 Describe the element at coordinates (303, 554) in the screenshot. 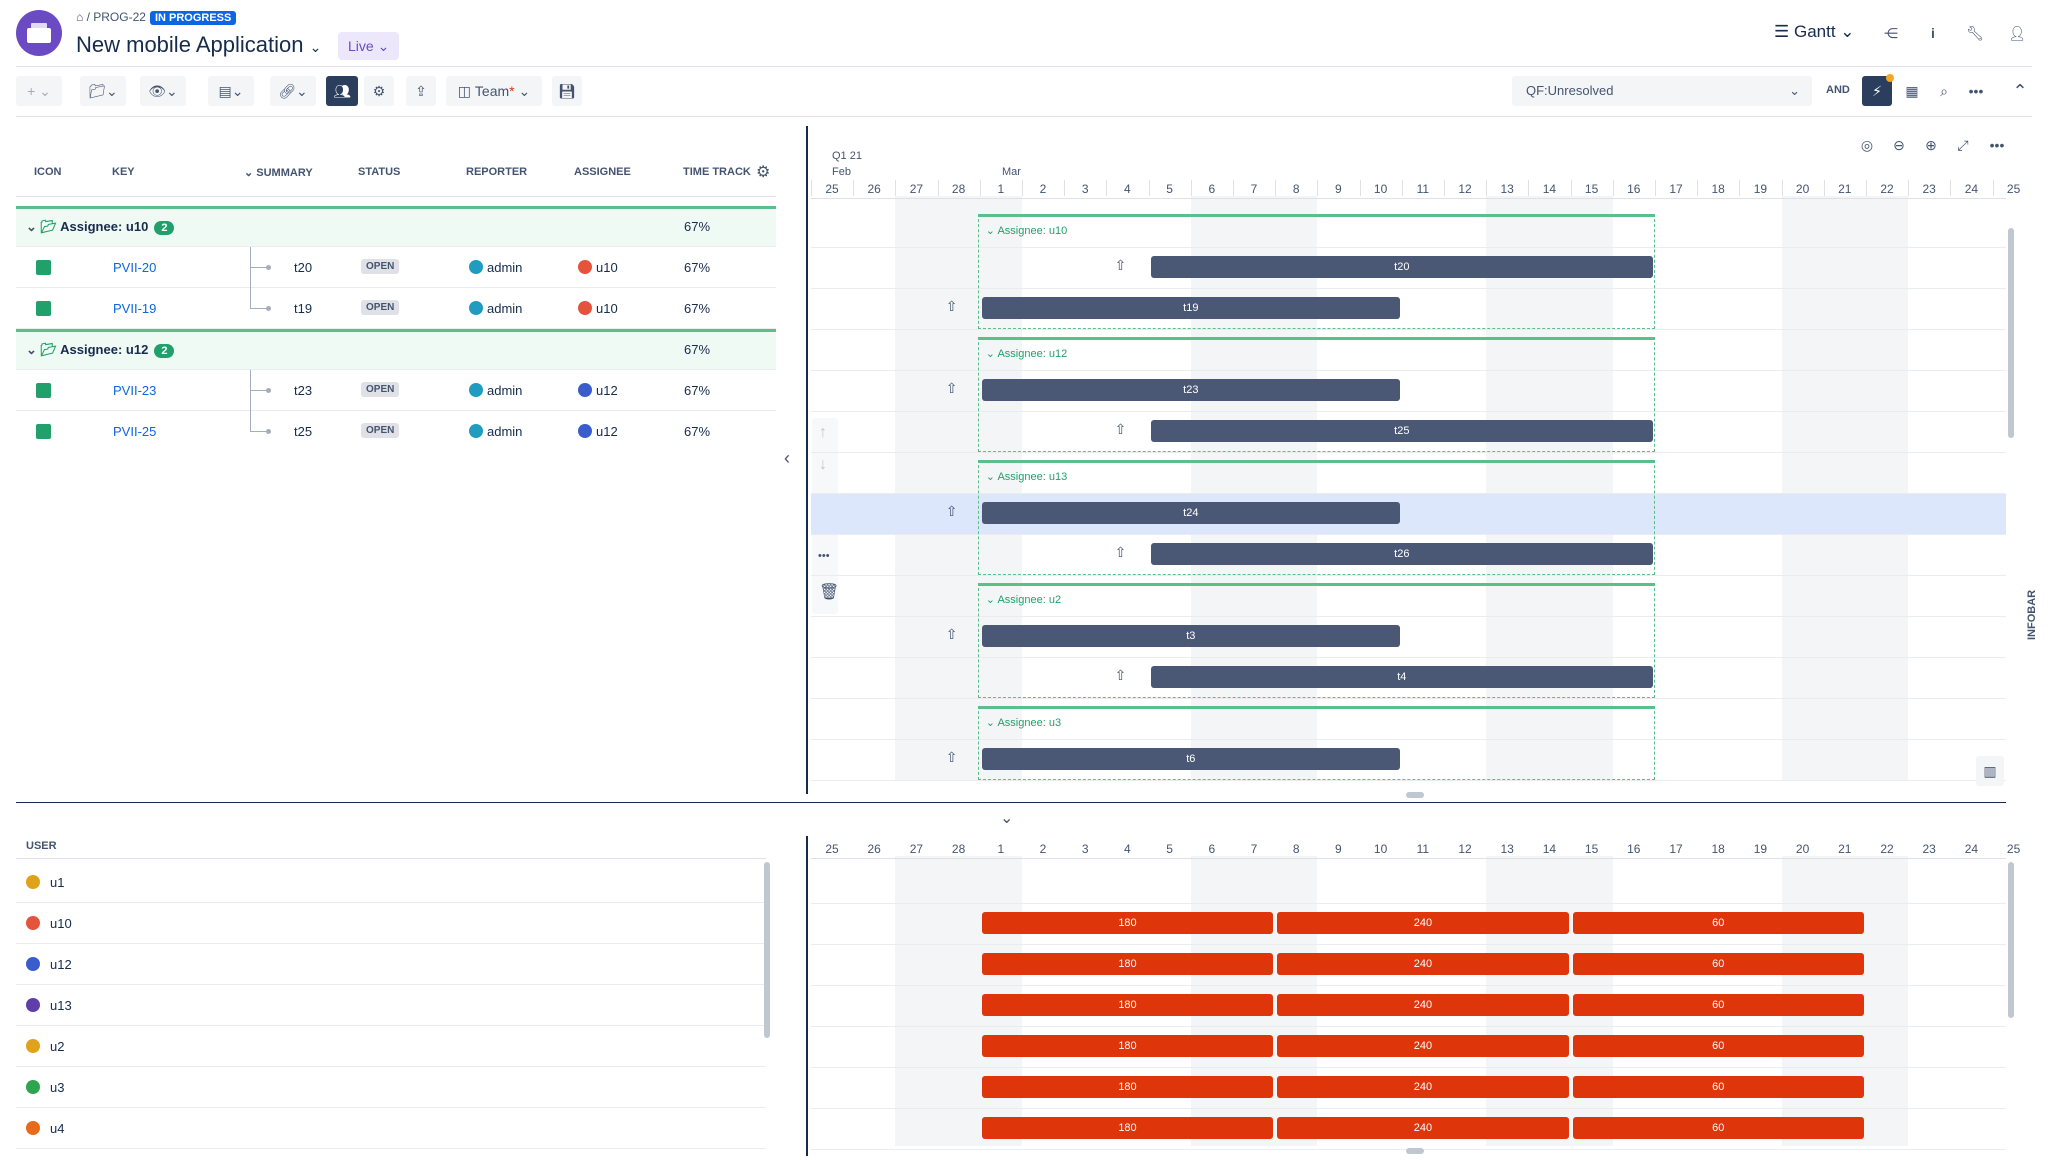

I see `summary: t26` at that location.